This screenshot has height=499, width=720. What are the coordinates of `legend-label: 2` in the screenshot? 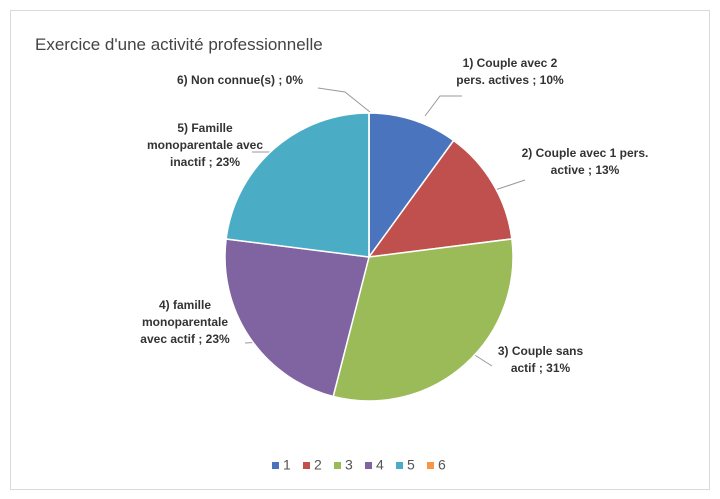 It's located at (318, 465).